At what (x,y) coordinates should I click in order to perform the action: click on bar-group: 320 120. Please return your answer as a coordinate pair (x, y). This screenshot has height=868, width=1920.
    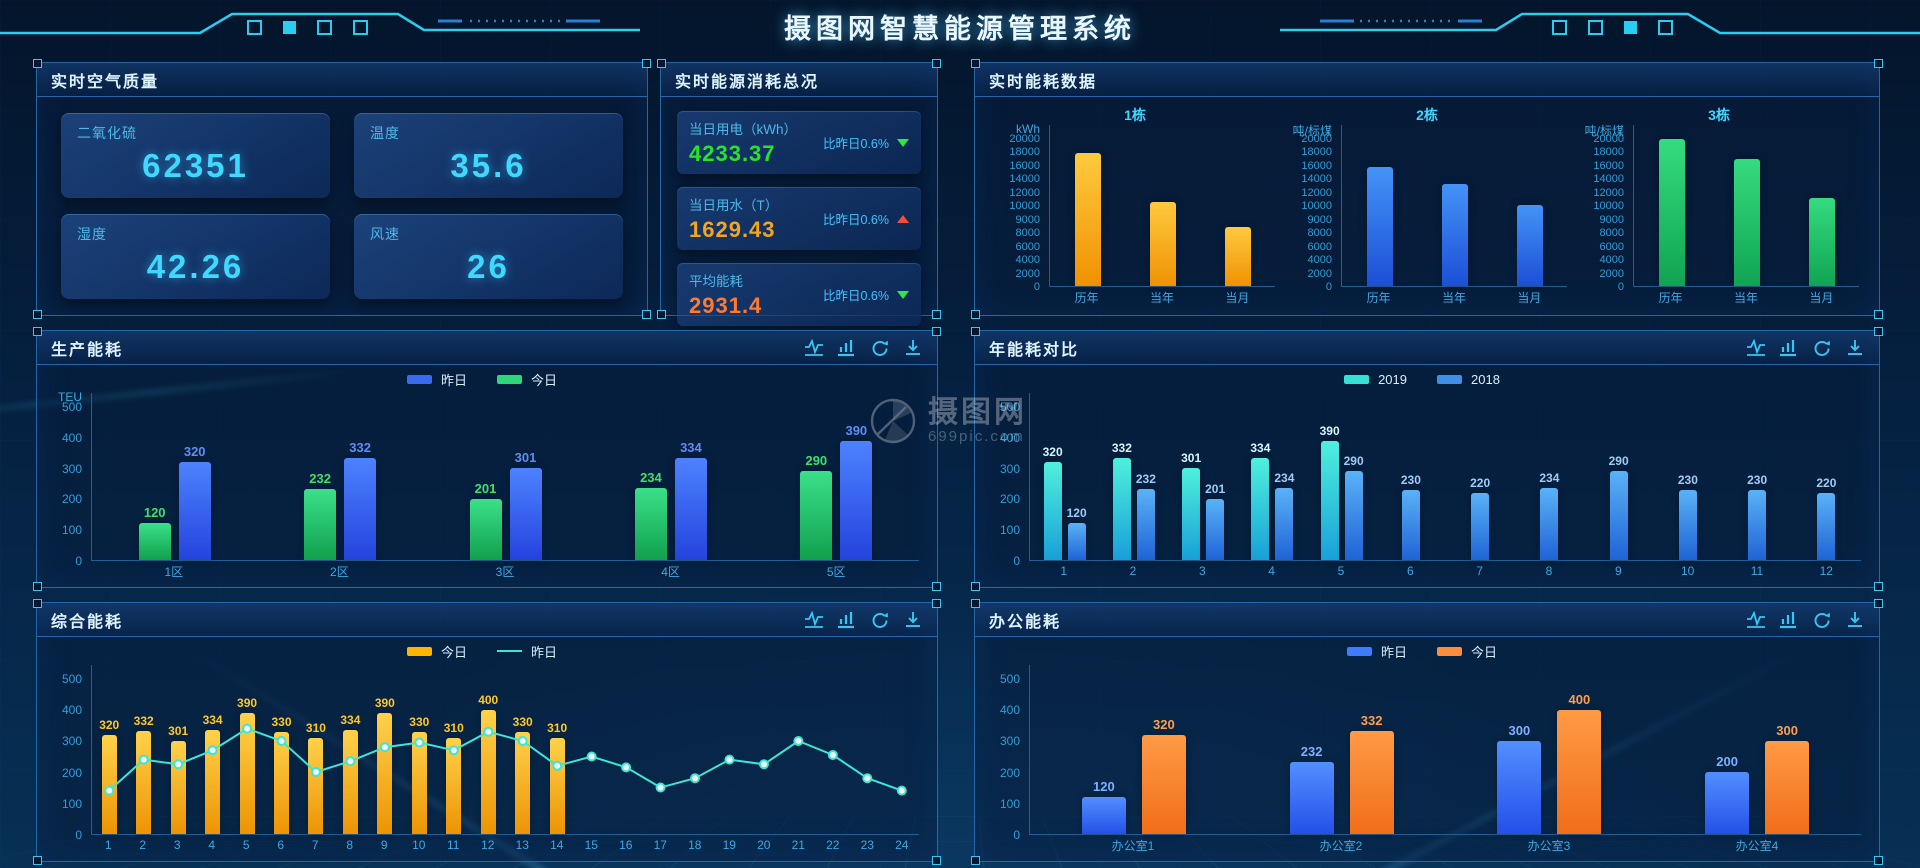
    Looking at the image, I should click on (1064, 483).